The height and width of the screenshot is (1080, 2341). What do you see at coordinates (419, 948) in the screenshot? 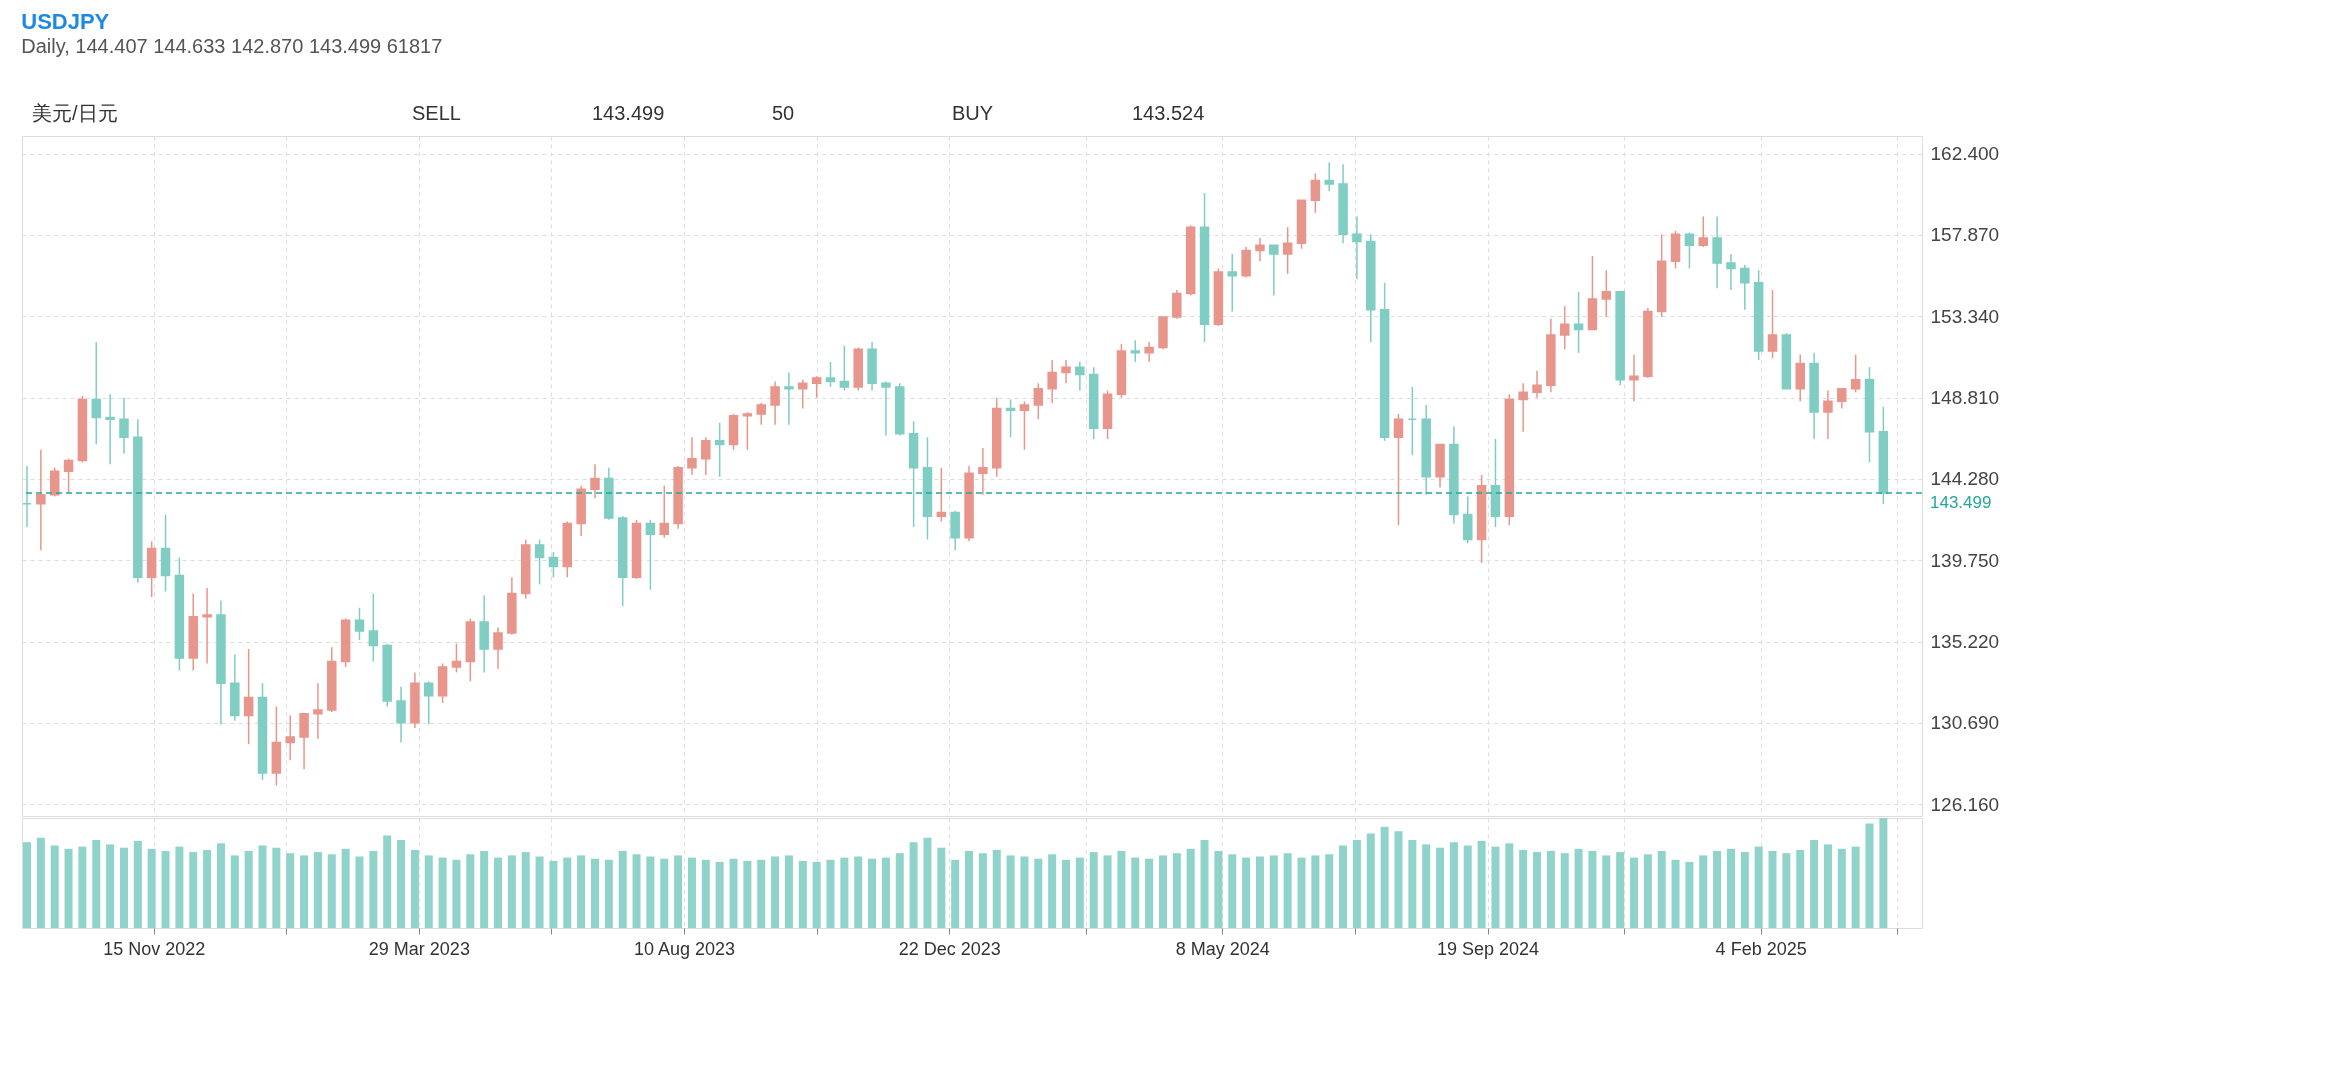
I see `x-tick-label: 29 Mar 2023` at bounding box center [419, 948].